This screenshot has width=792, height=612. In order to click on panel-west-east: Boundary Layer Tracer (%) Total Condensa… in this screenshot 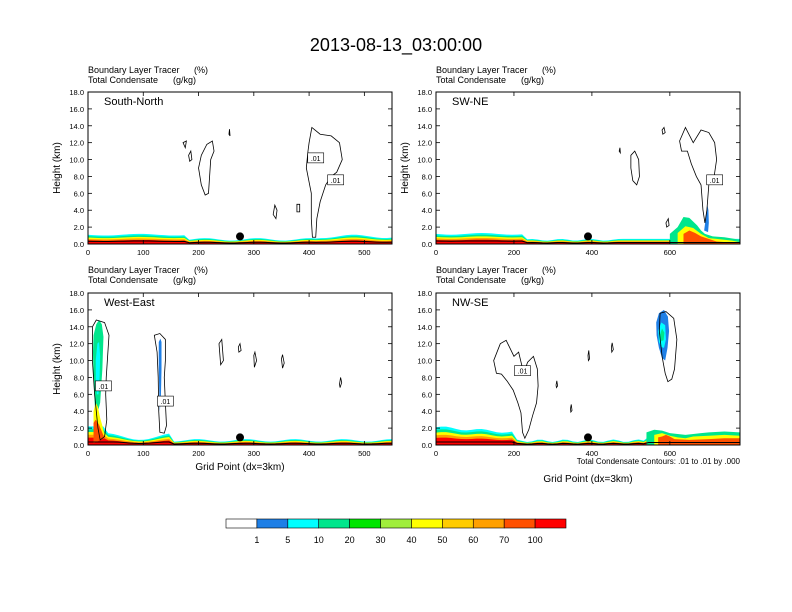, I will do `click(222, 369)`.